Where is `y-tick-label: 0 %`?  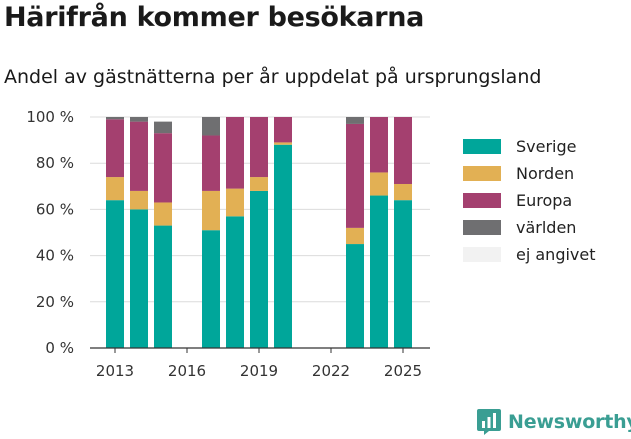
y-tick-label: 0 % is located at coordinates (59, 348).